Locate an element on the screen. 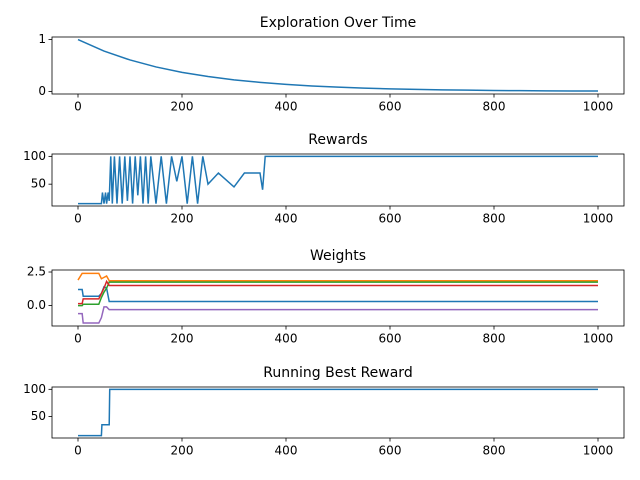 The image size is (640, 480). y-tick-label: 1 is located at coordinates (42, 39).